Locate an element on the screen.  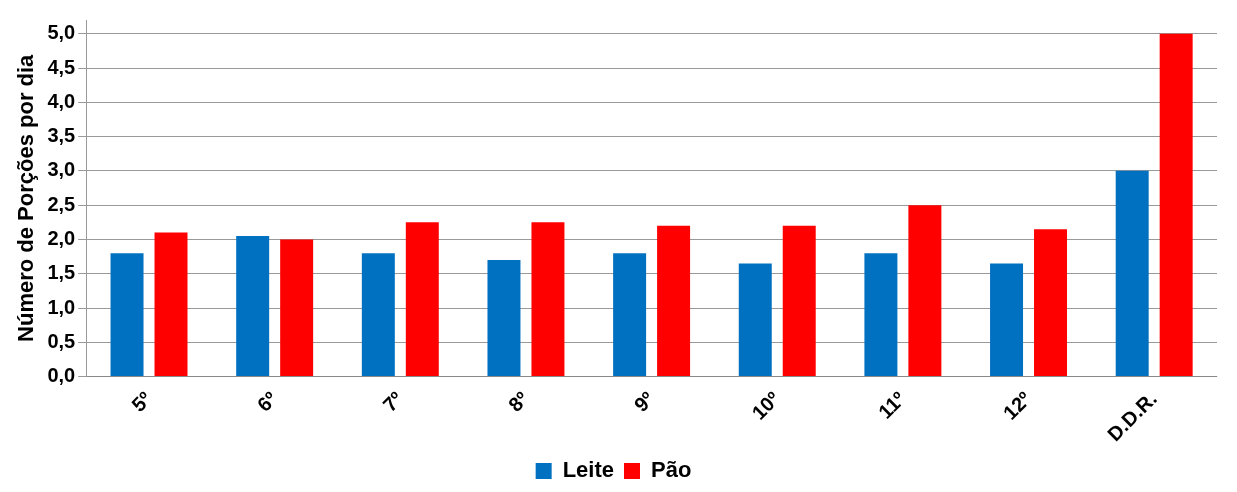
x-tick-label: 6º is located at coordinates (267, 401).